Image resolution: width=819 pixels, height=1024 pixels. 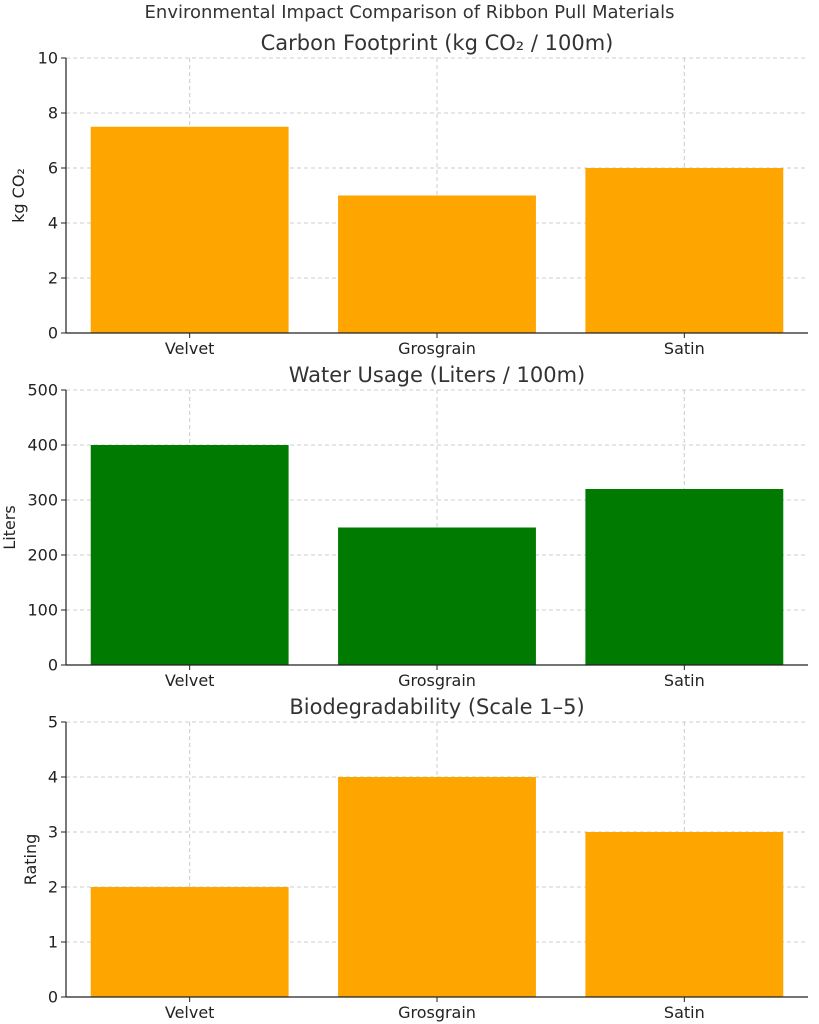 I want to click on y-tick-label: 400, so click(x=42, y=445).